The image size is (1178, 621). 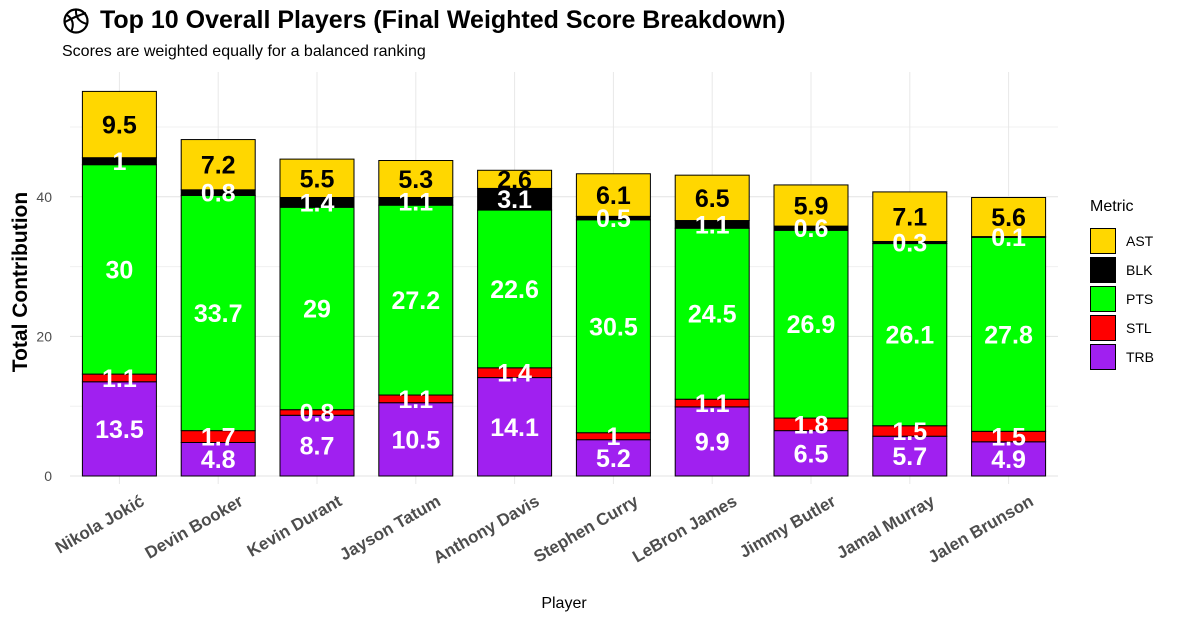 What do you see at coordinates (218, 460) in the screenshot?
I see `data-label-trb: 4.8` at bounding box center [218, 460].